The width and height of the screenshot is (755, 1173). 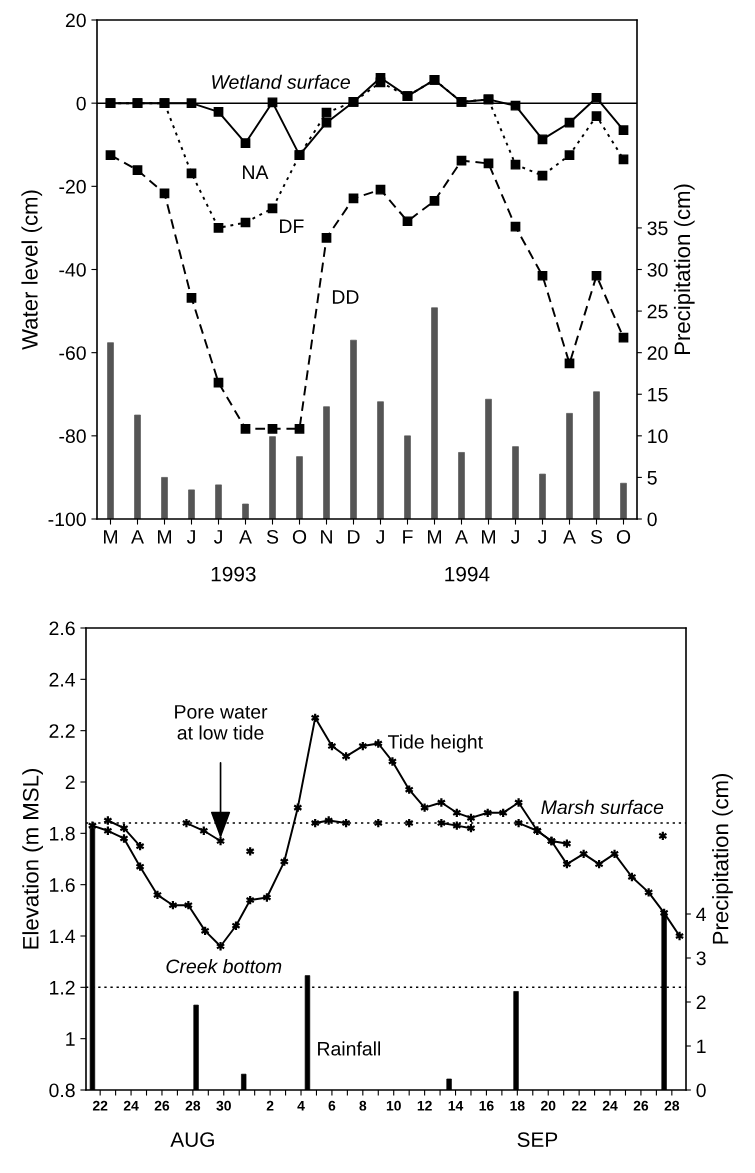 I want to click on x-tick-label: 6, so click(x=332, y=1105).